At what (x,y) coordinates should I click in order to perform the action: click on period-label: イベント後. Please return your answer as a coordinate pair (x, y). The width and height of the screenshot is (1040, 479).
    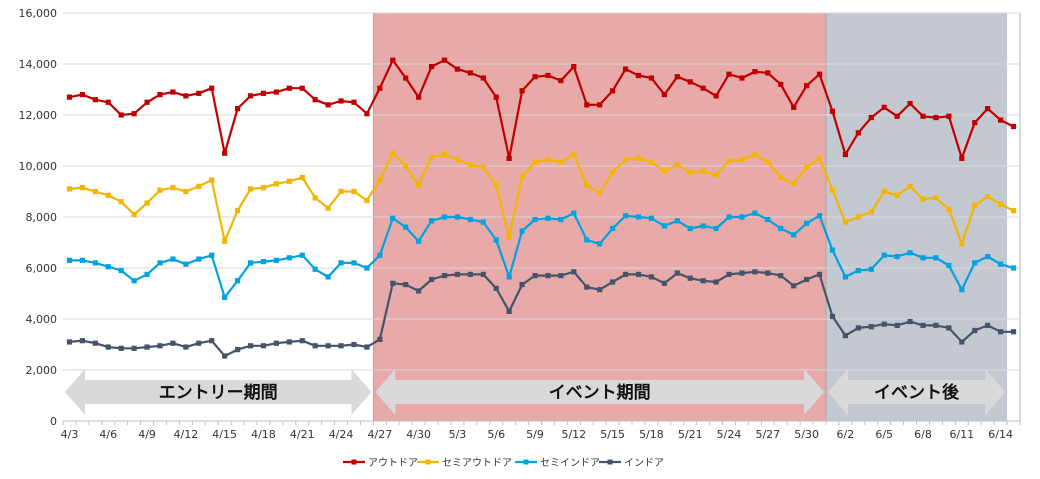
    Looking at the image, I should click on (917, 392).